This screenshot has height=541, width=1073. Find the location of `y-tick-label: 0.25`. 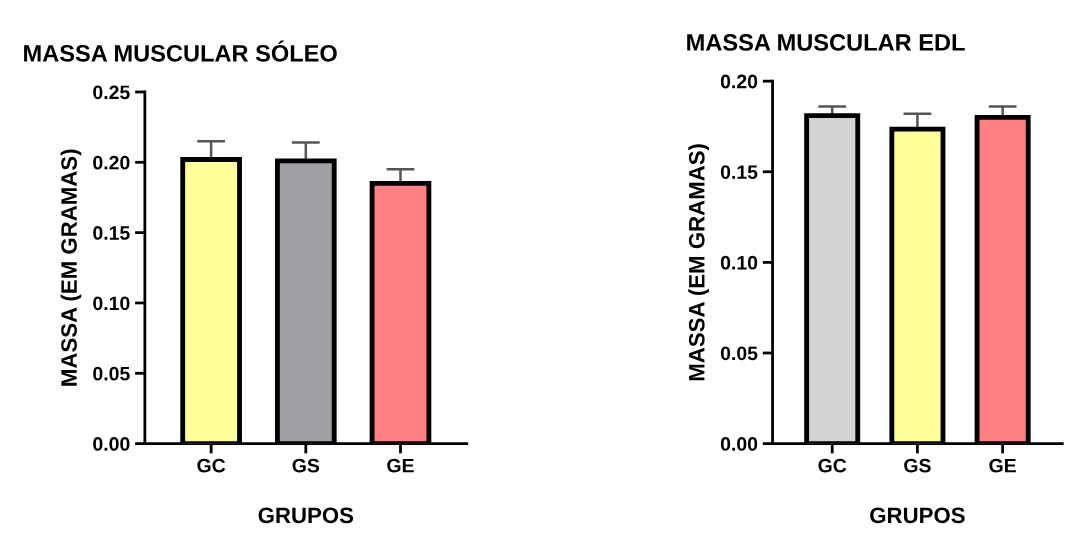

y-tick-label: 0.25 is located at coordinates (111, 92).